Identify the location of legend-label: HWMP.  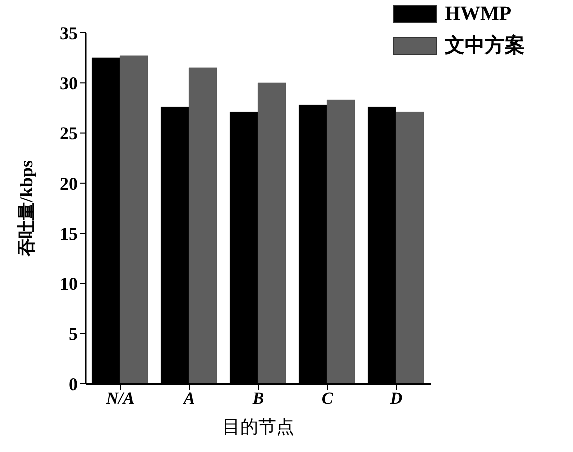
(478, 14).